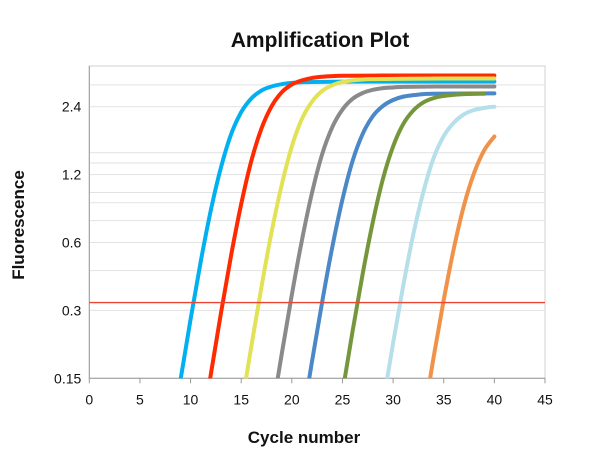 Image resolution: width=600 pixels, height=468 pixels. I want to click on x-tick-label: 5, so click(140, 399).